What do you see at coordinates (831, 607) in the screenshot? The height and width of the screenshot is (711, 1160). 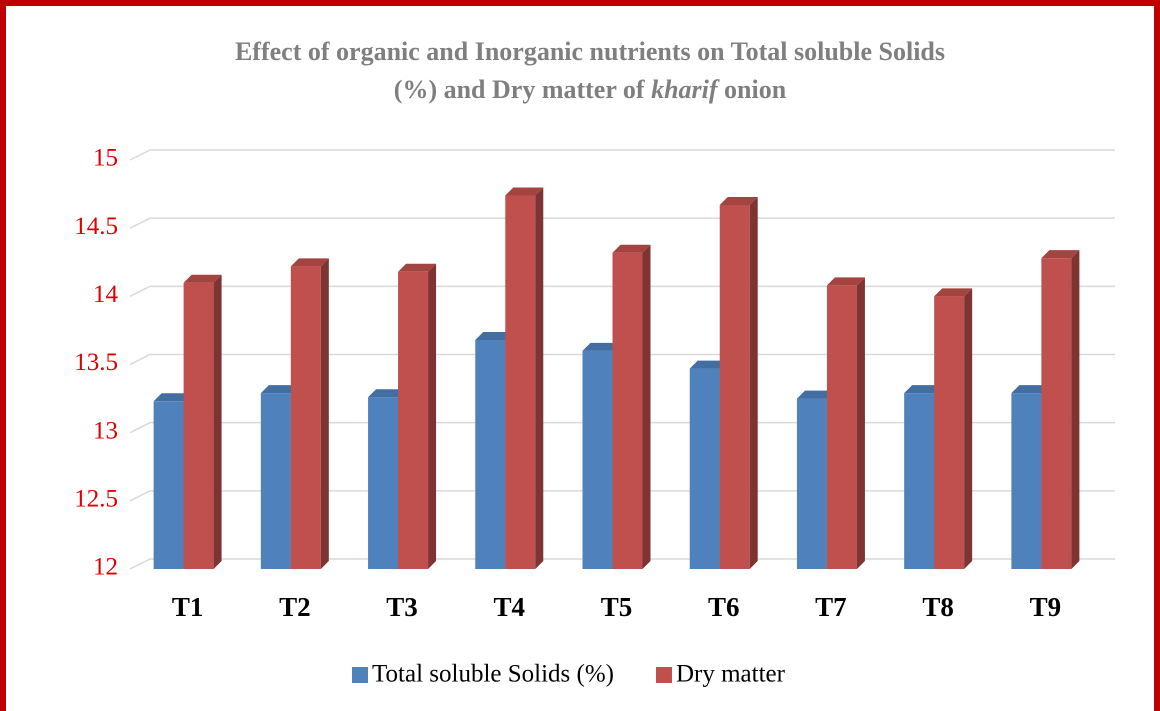 I see `x-tick-label: T7` at bounding box center [831, 607].